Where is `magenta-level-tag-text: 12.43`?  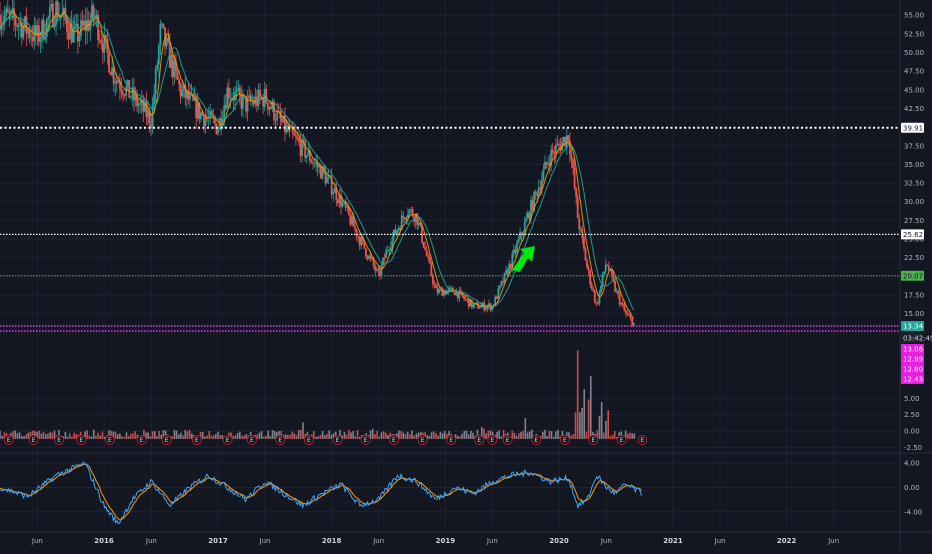 magenta-level-tag-text: 12.43 is located at coordinates (913, 380).